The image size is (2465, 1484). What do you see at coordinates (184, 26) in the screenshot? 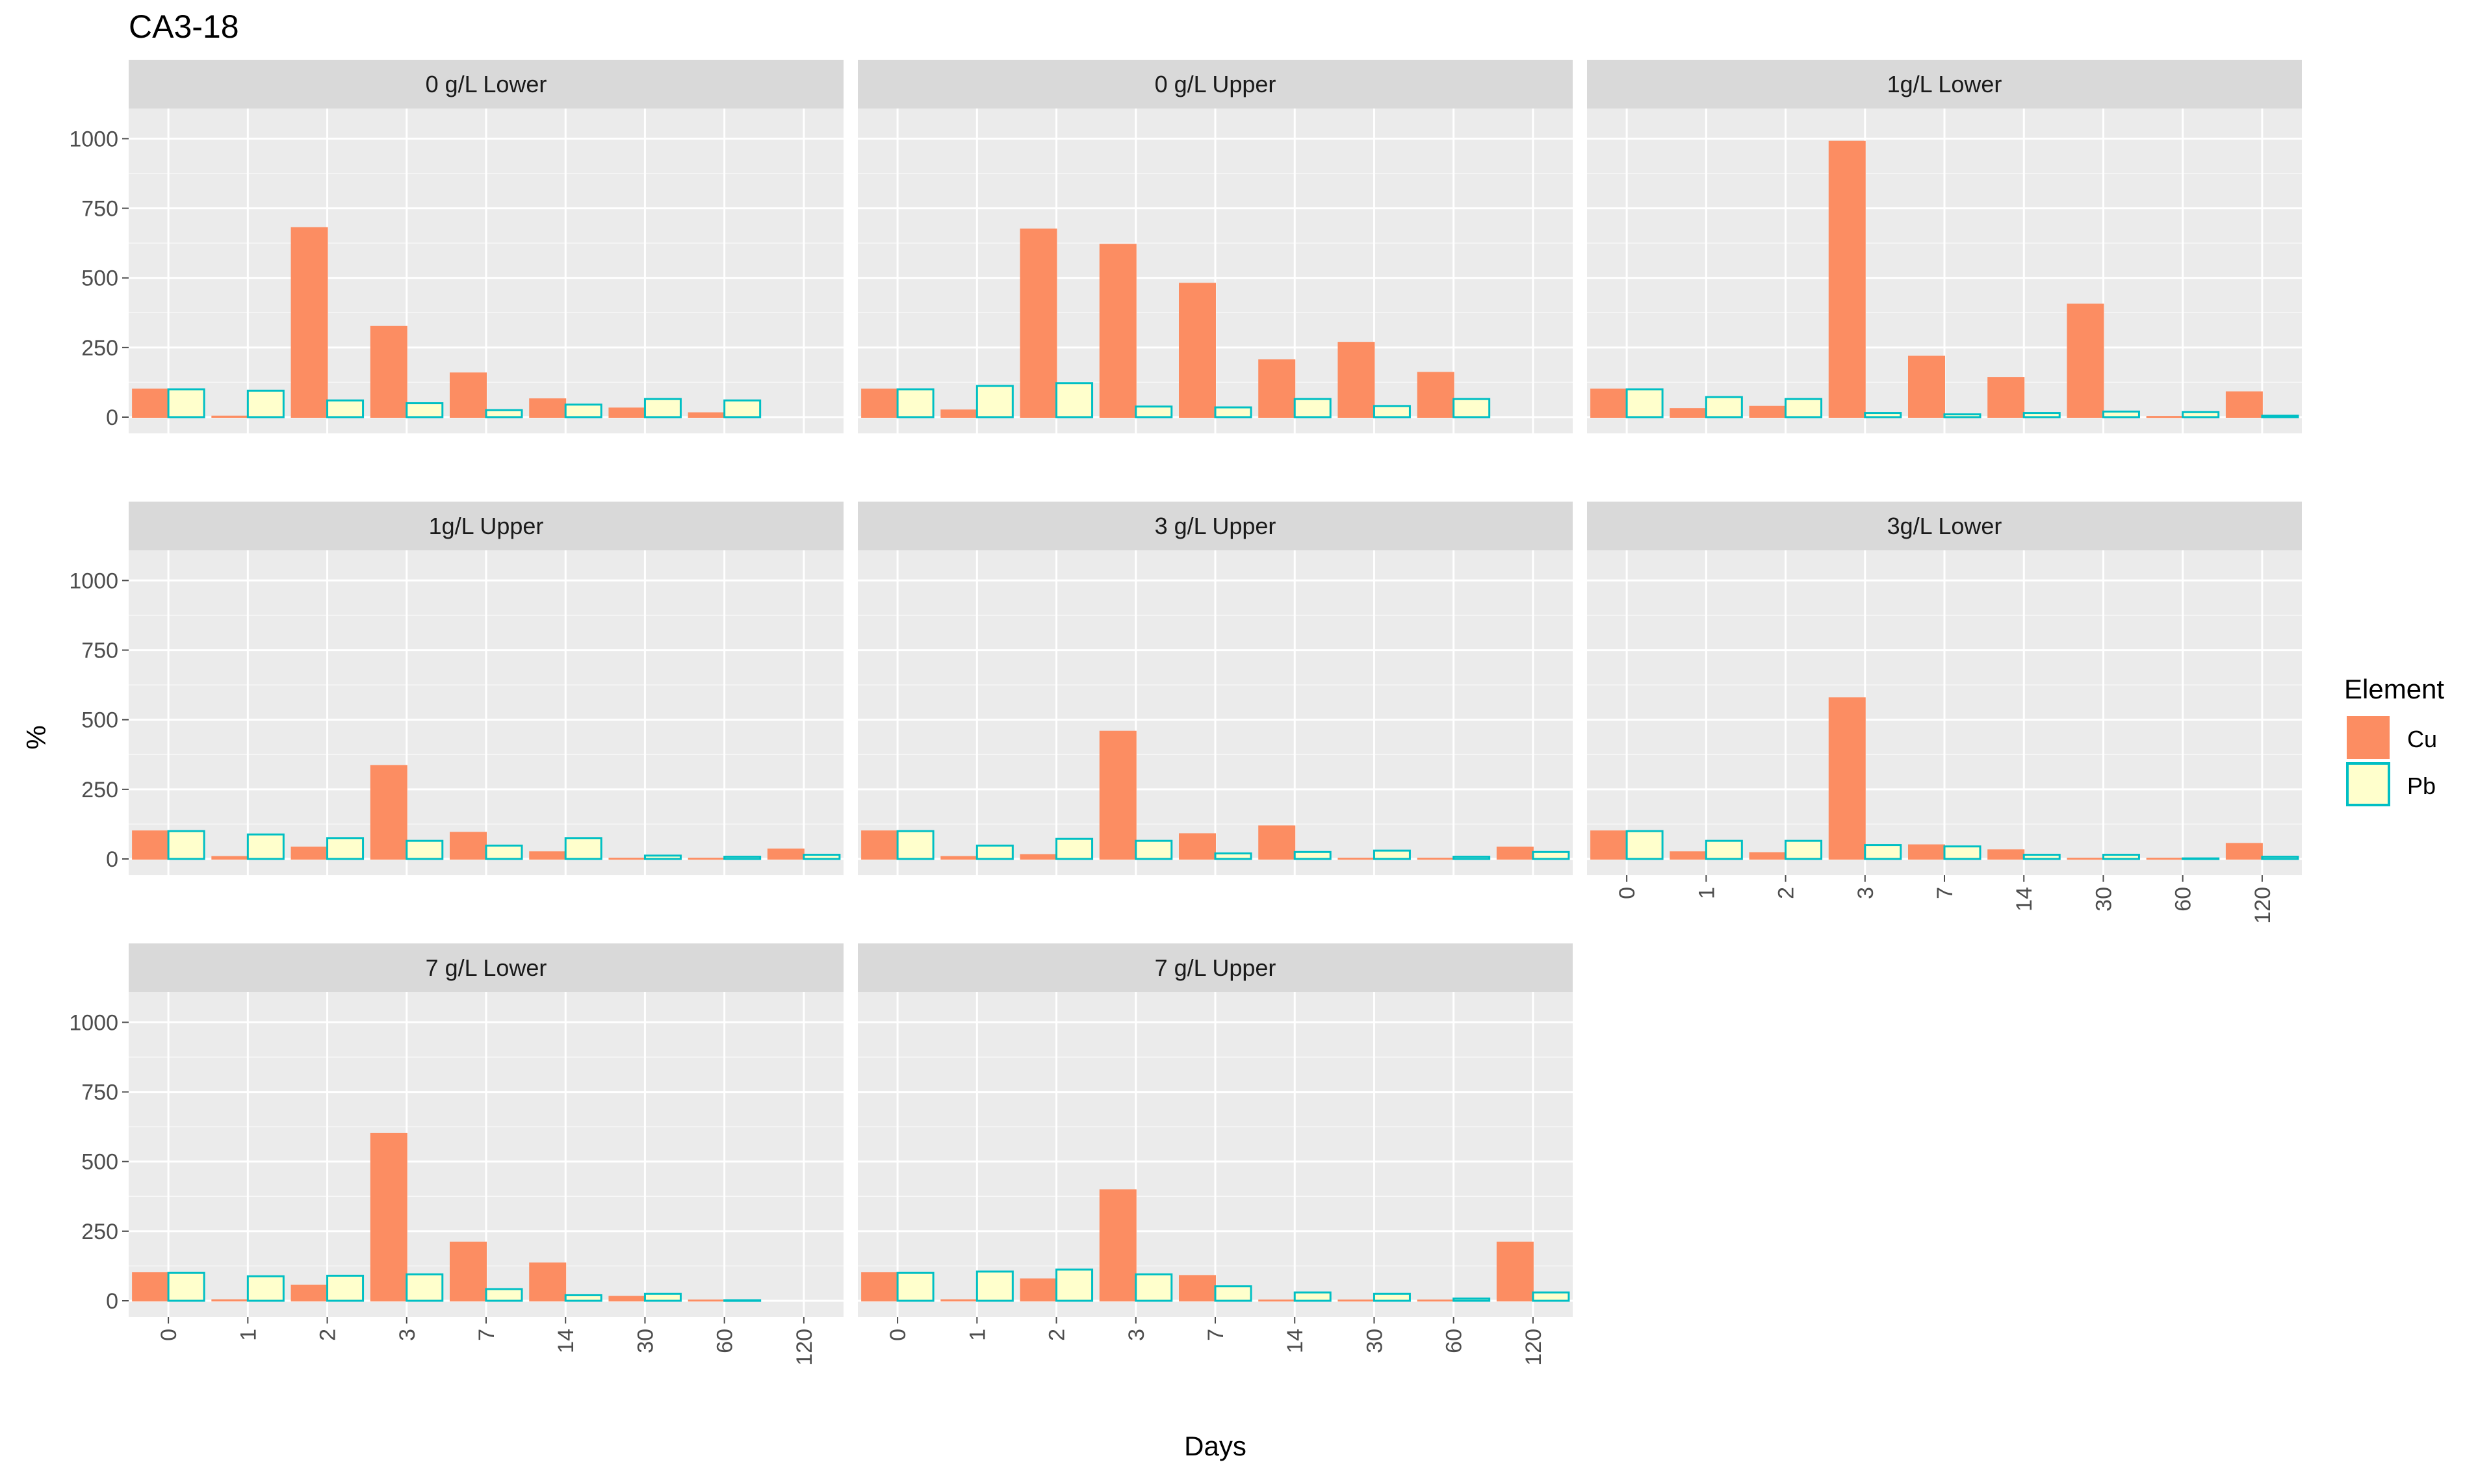
I see `chart-title: CA3-18` at bounding box center [184, 26].